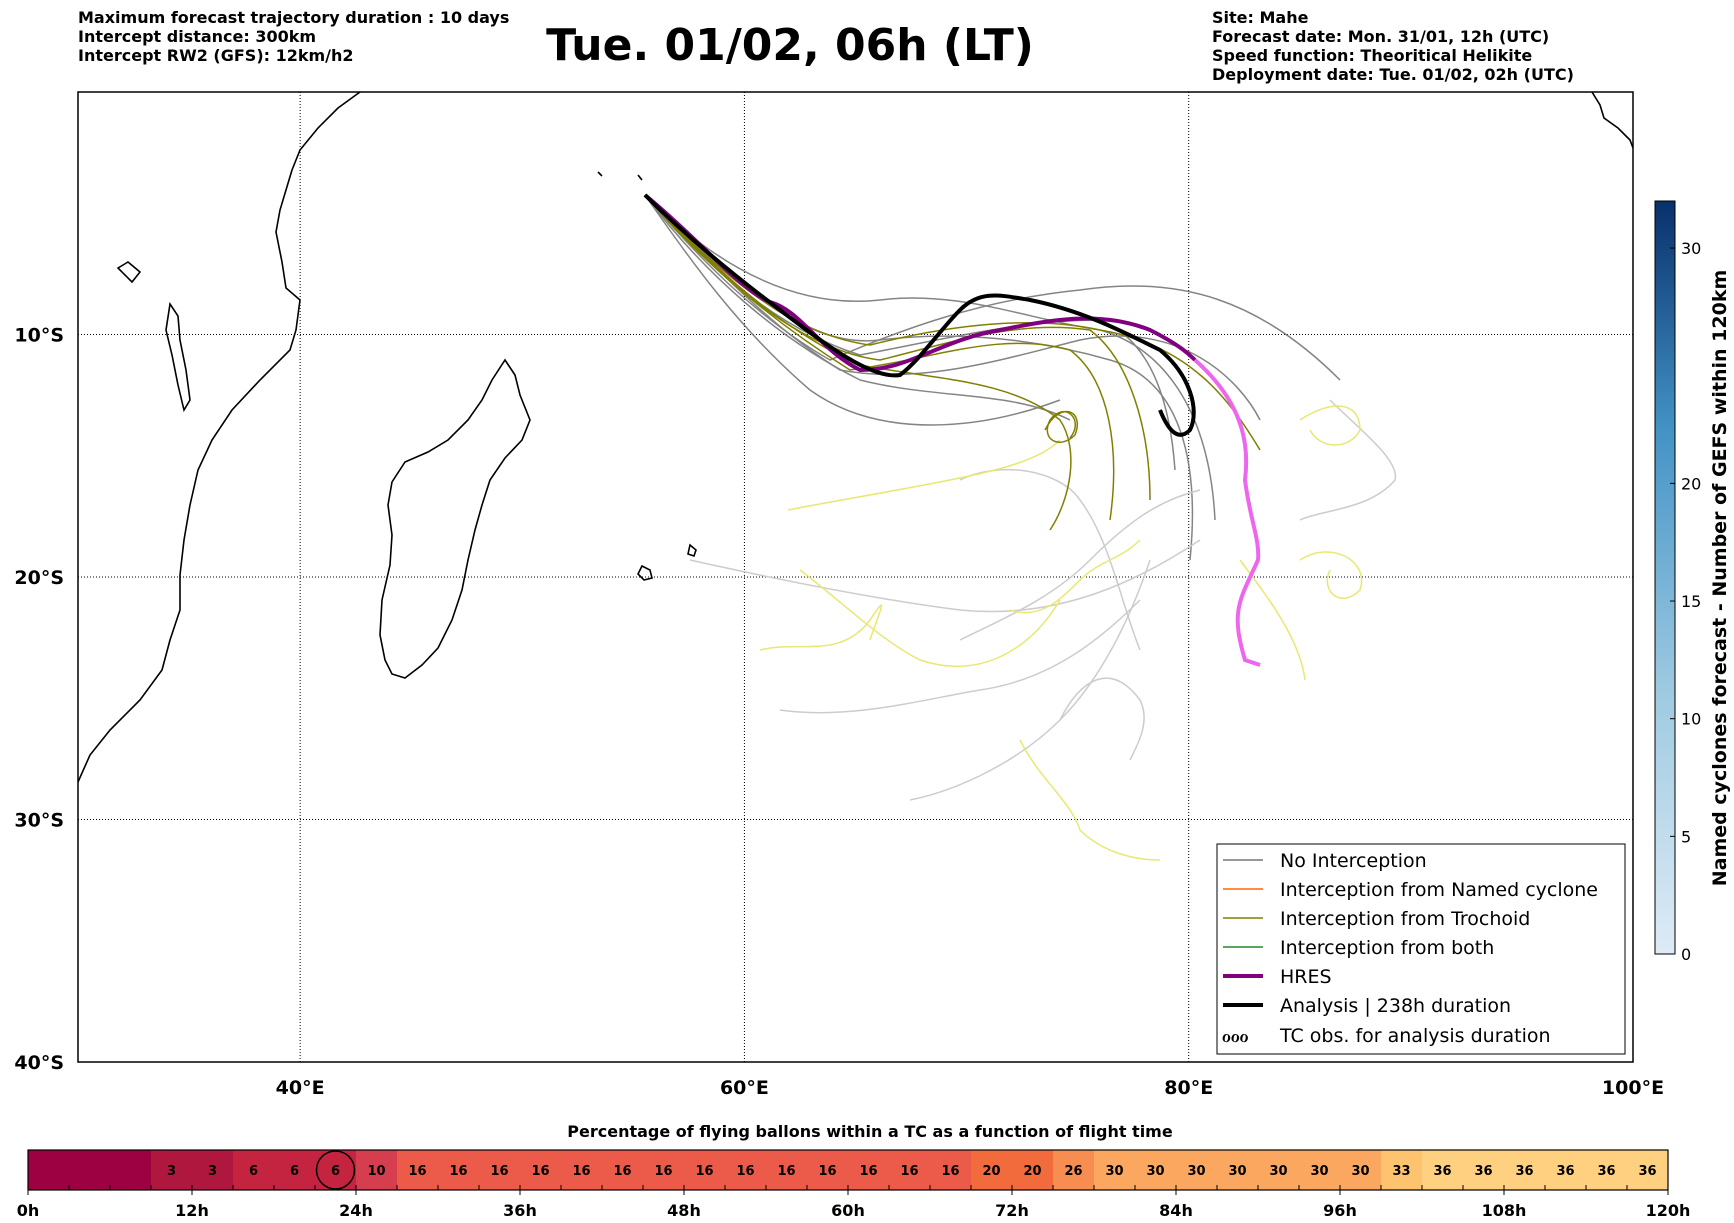 The width and height of the screenshot is (1734, 1223). What do you see at coordinates (1612, 120) in the screenshot?
I see `sri-lanka-coast` at bounding box center [1612, 120].